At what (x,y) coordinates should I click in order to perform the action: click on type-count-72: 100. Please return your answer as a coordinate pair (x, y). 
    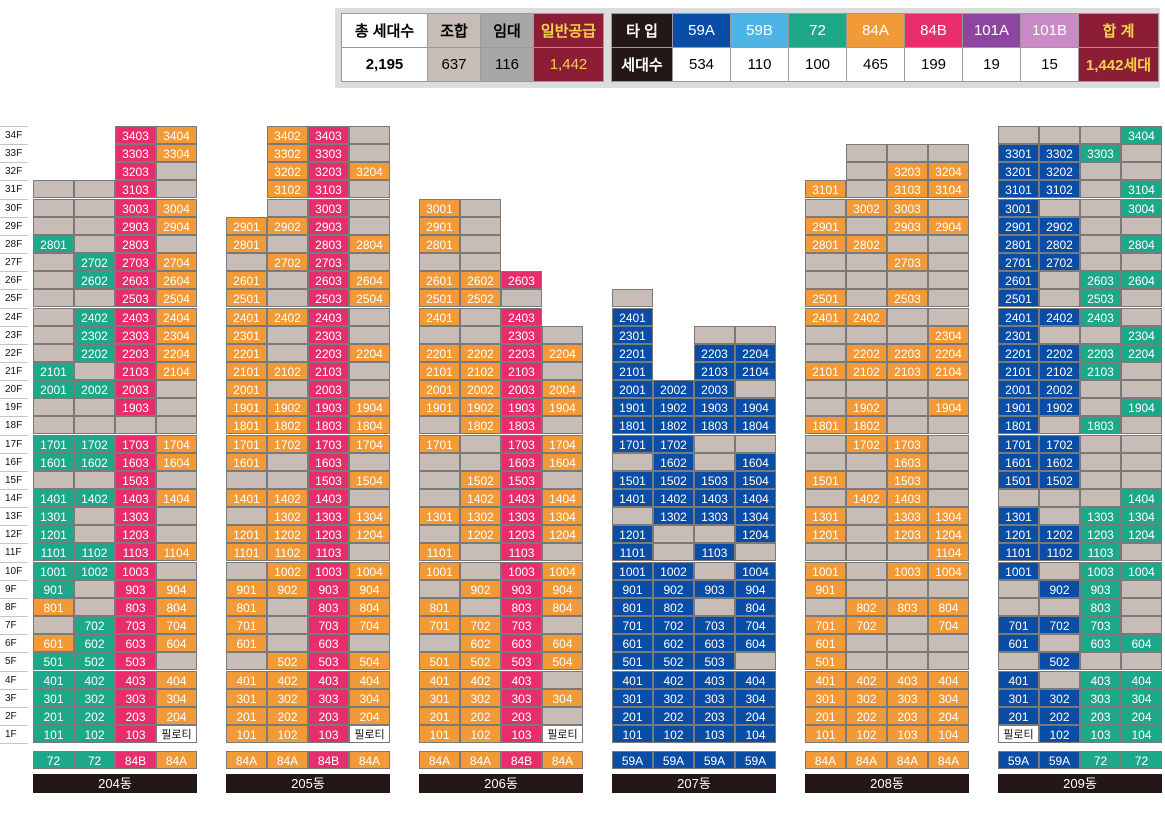
    Looking at the image, I should click on (817, 64).